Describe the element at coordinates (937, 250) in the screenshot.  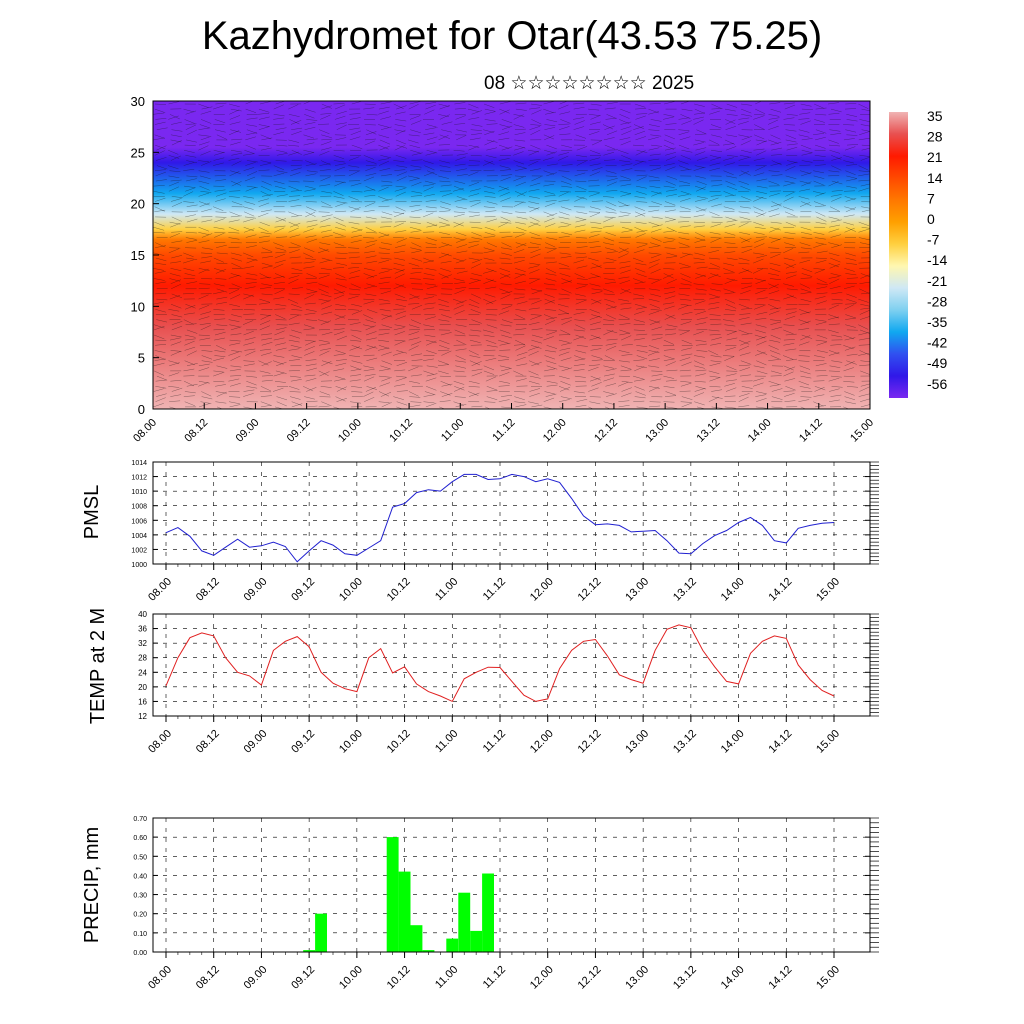
I see `colorbar-labels: 35 28 21 14 7 0 -7 -14 -21 -28 -35 -42 -49 -56` at that location.